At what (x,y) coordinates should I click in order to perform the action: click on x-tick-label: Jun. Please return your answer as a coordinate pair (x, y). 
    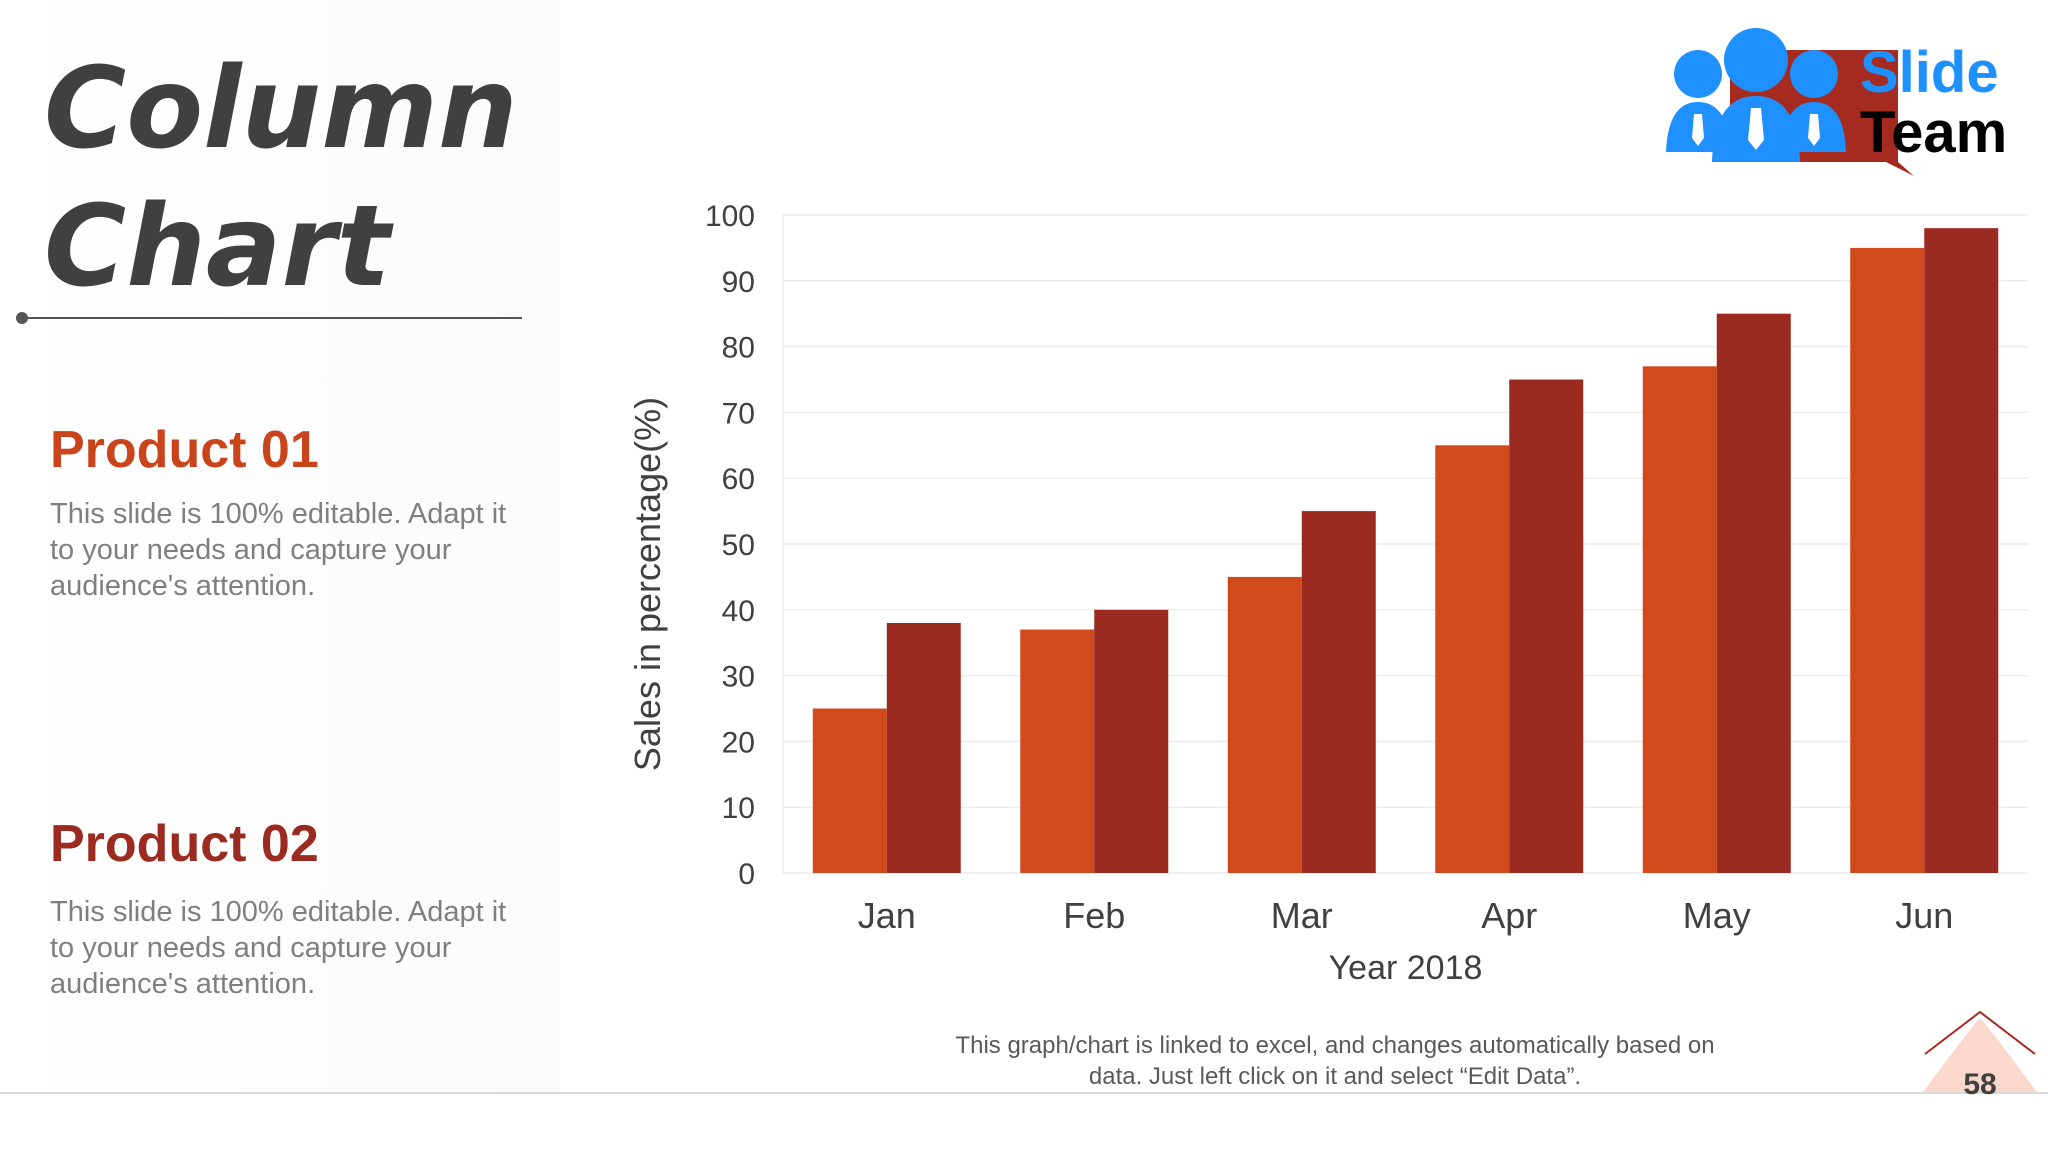
    Looking at the image, I should click on (1924, 915).